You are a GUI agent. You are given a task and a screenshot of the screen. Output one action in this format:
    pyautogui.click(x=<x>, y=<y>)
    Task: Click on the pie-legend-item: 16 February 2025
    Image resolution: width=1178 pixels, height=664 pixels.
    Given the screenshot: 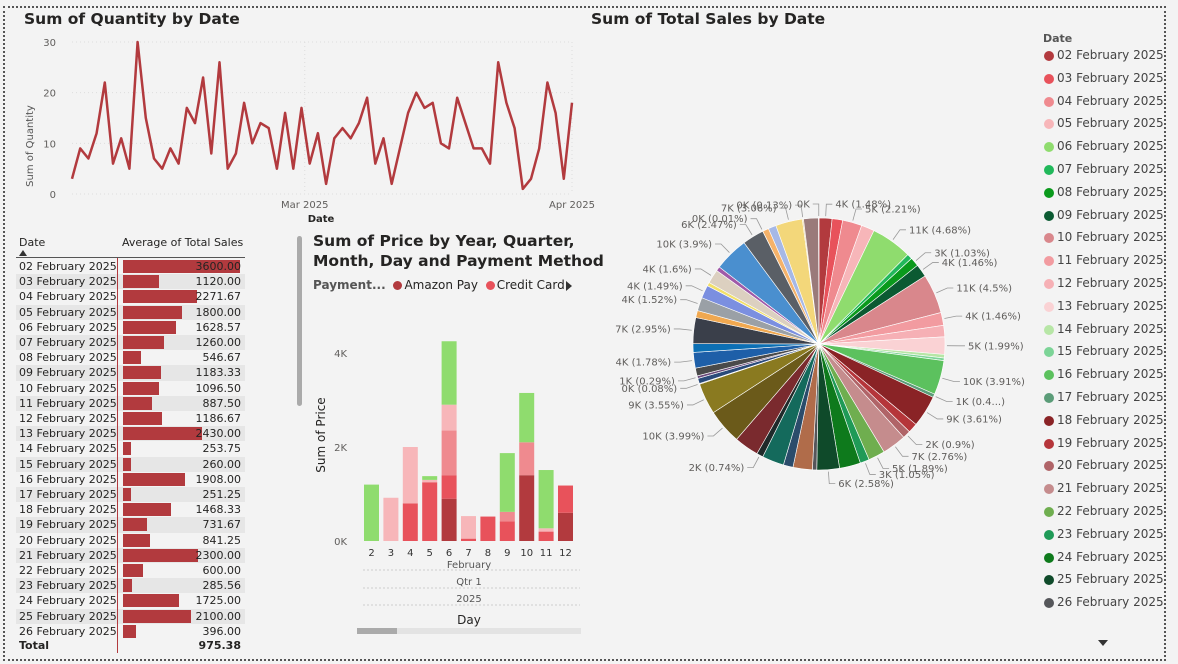 What is the action you would take?
    pyautogui.click(x=1103, y=378)
    